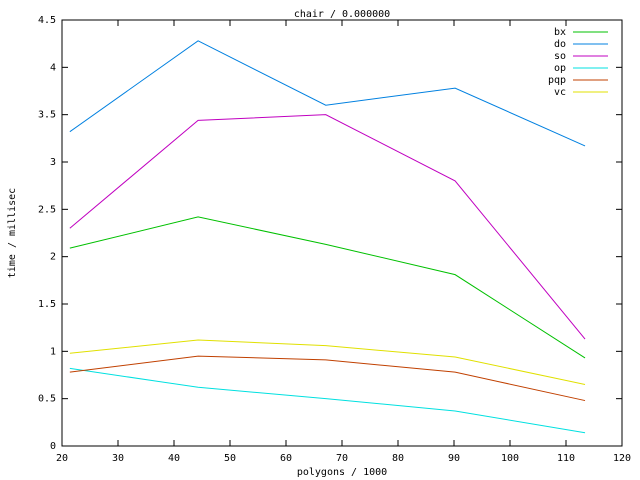 The width and height of the screenshot is (640, 480). I want to click on y-tick-label: 0, so click(53, 446).